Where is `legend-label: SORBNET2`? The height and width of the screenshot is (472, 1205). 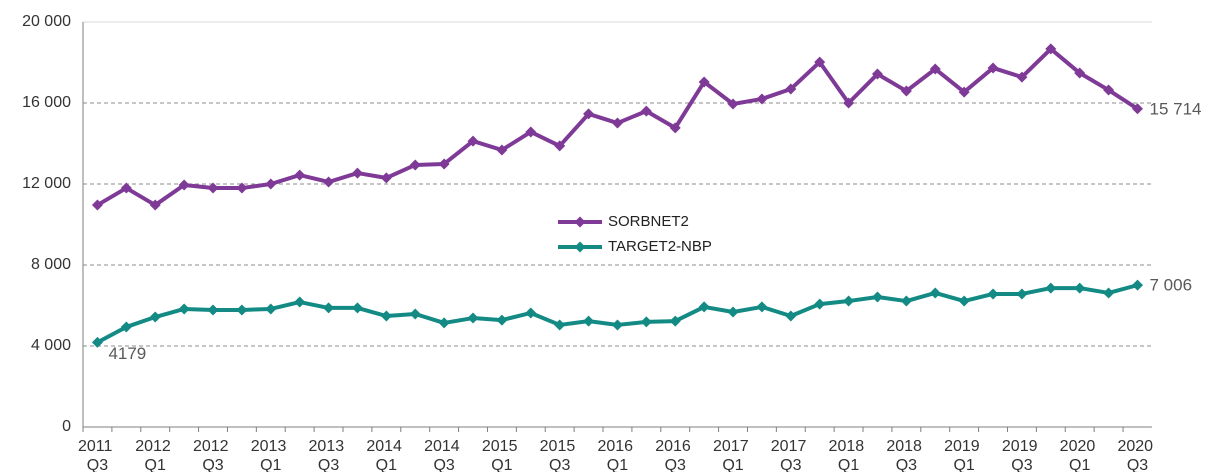 legend-label: SORBNET2 is located at coordinates (648, 221).